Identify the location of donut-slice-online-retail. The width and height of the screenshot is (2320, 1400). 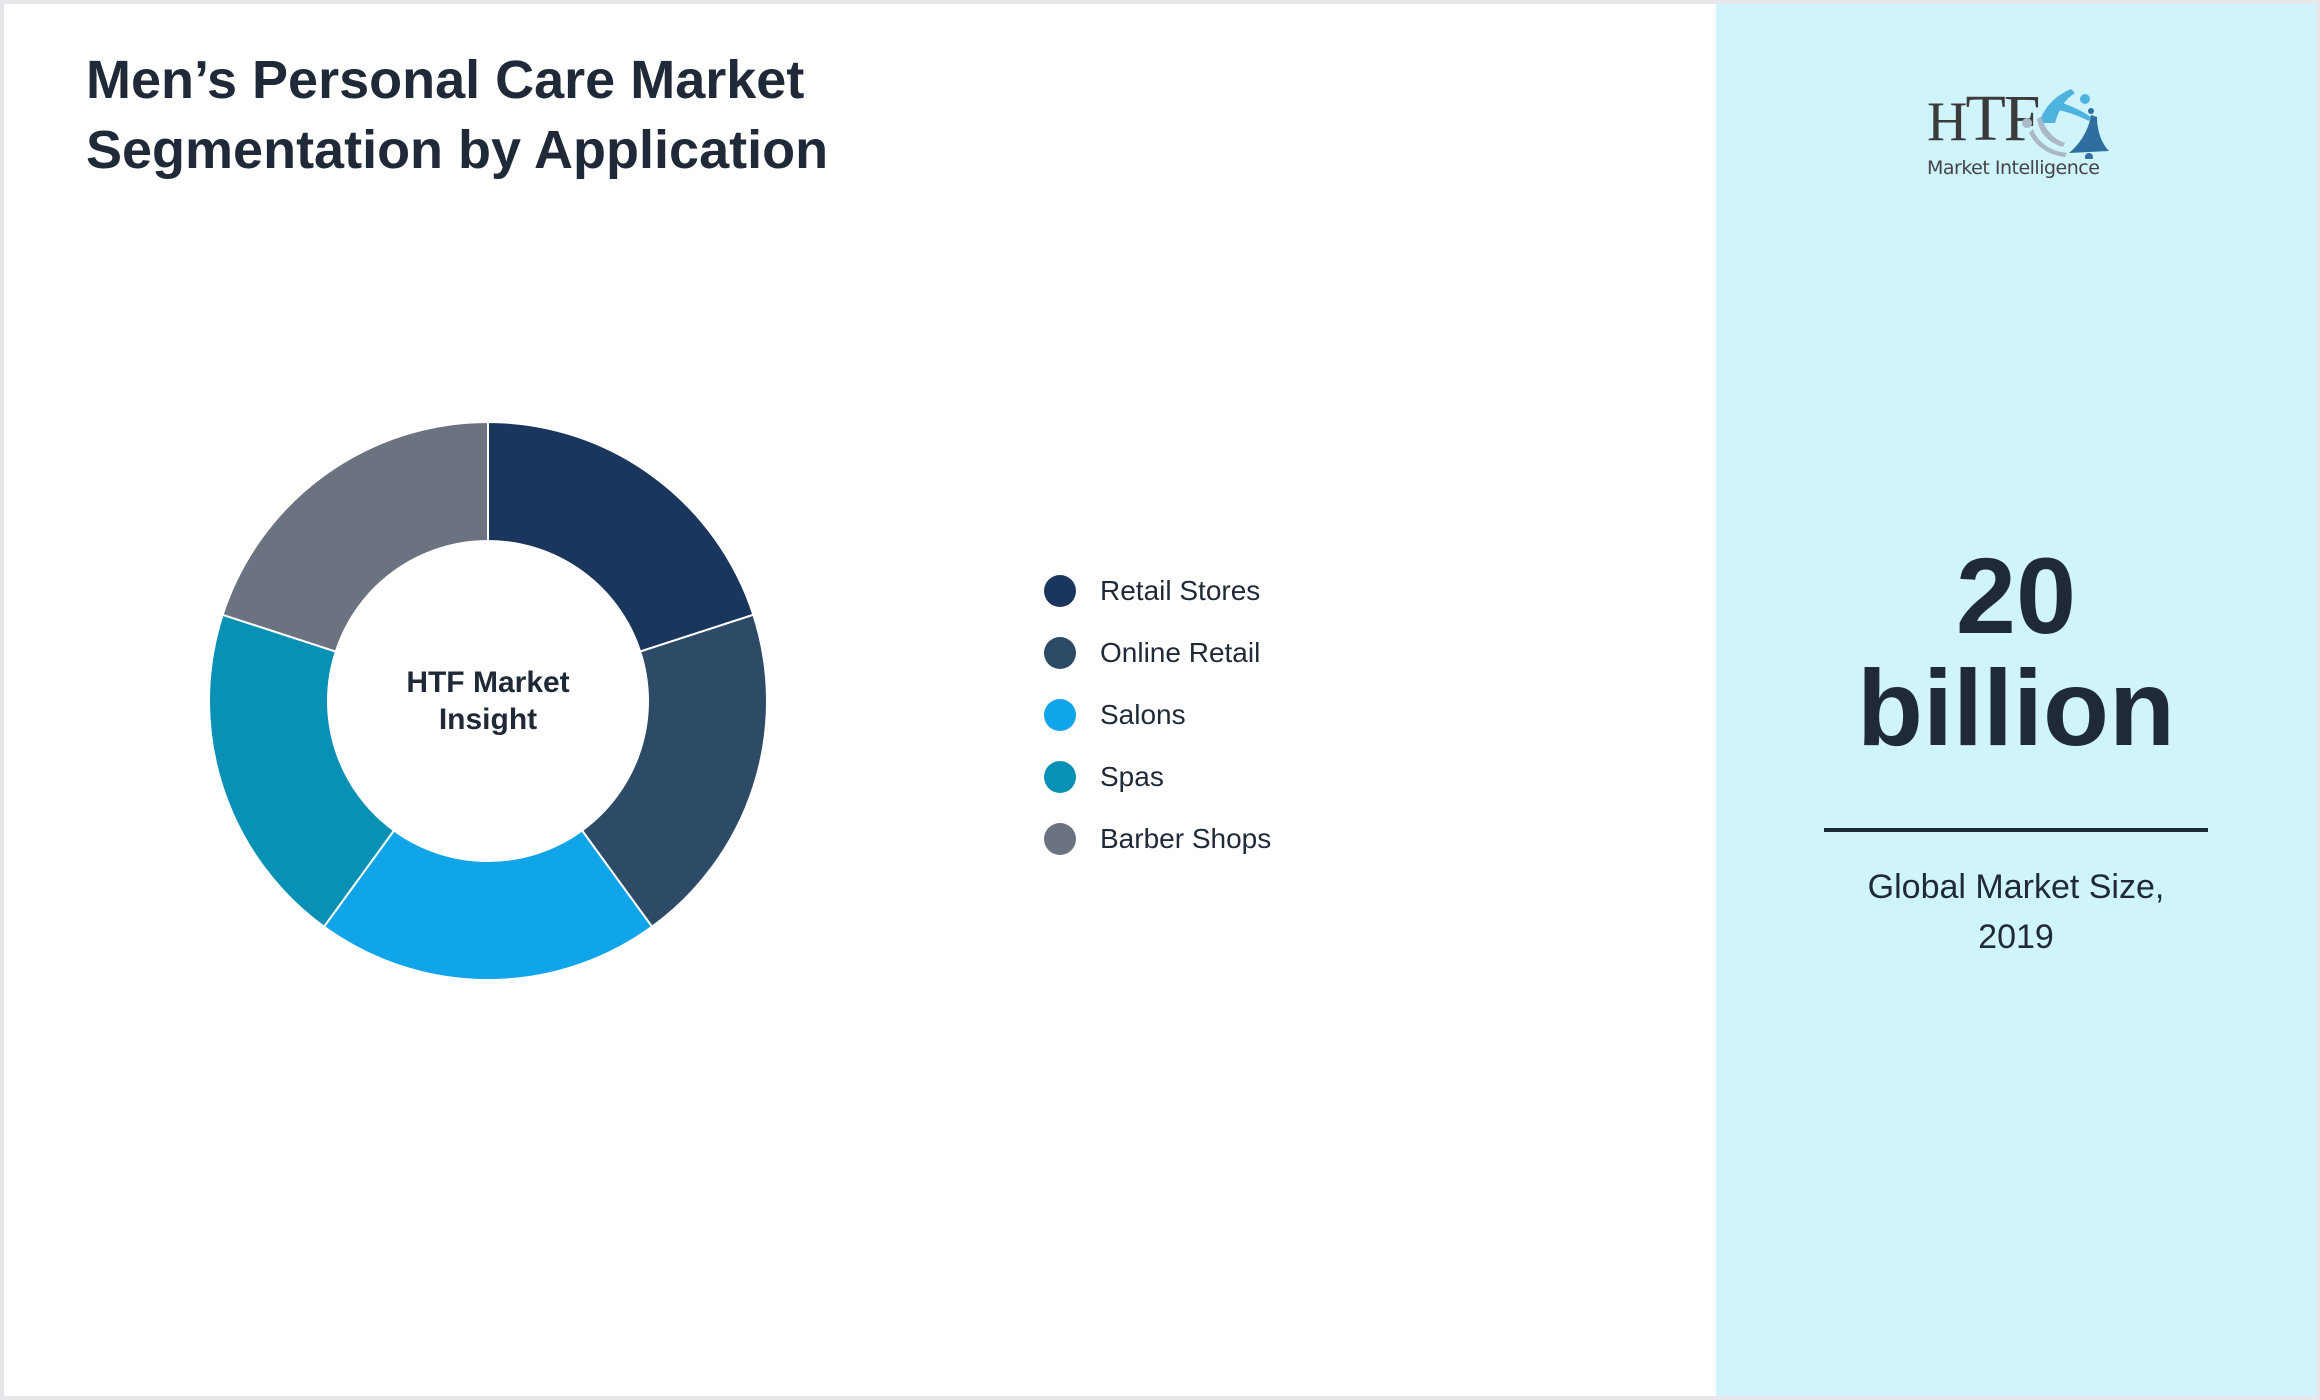
(674, 771).